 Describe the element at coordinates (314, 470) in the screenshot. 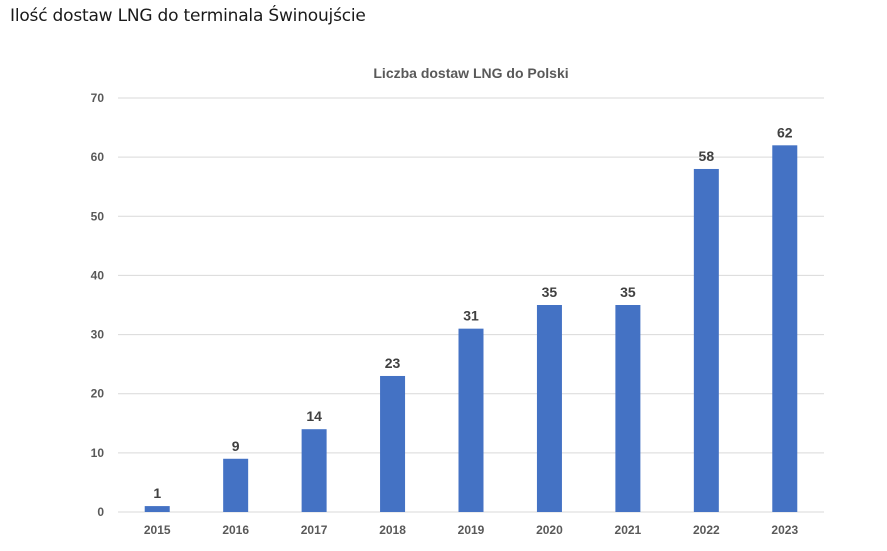

I see `bar-2017` at that location.